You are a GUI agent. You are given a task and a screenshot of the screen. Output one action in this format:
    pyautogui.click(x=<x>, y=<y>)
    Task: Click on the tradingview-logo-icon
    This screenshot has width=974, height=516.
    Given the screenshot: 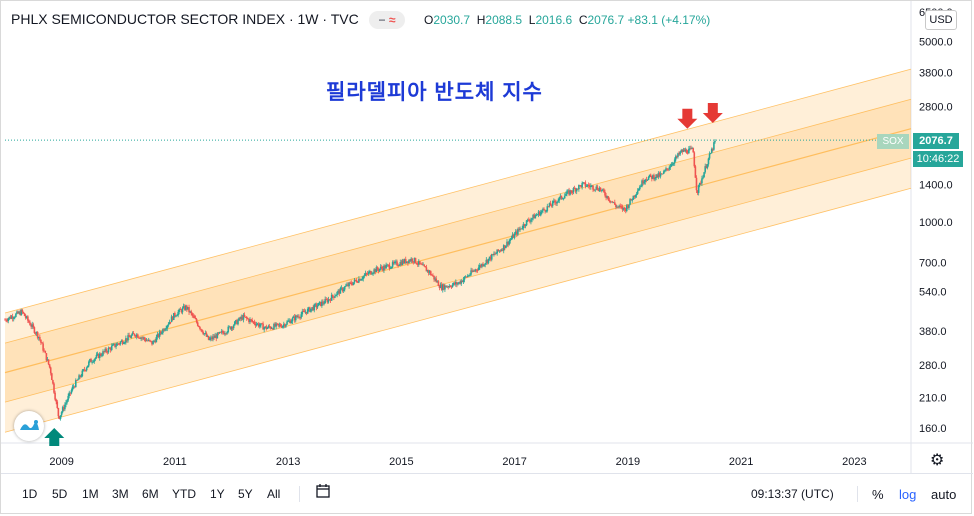 What is the action you would take?
    pyautogui.click(x=29, y=426)
    